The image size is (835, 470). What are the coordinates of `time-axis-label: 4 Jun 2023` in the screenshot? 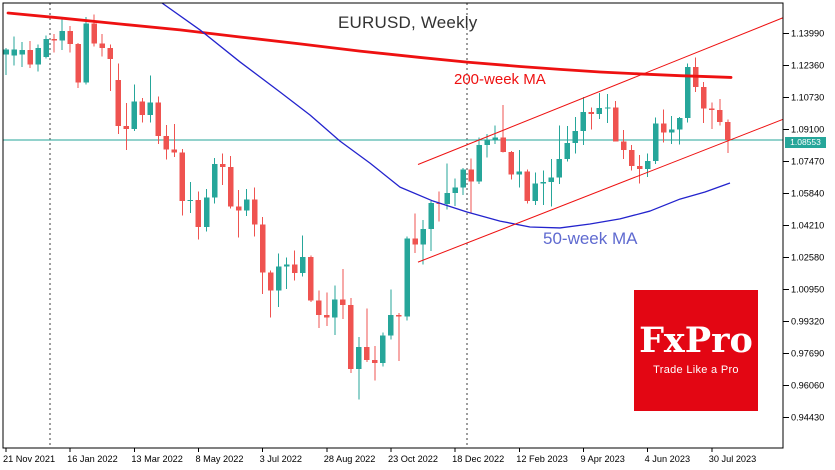 It's located at (667, 459).